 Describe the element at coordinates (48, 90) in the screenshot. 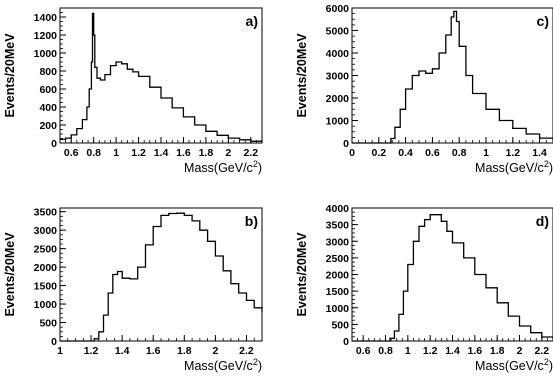

I see `y-tick-label: 600` at that location.